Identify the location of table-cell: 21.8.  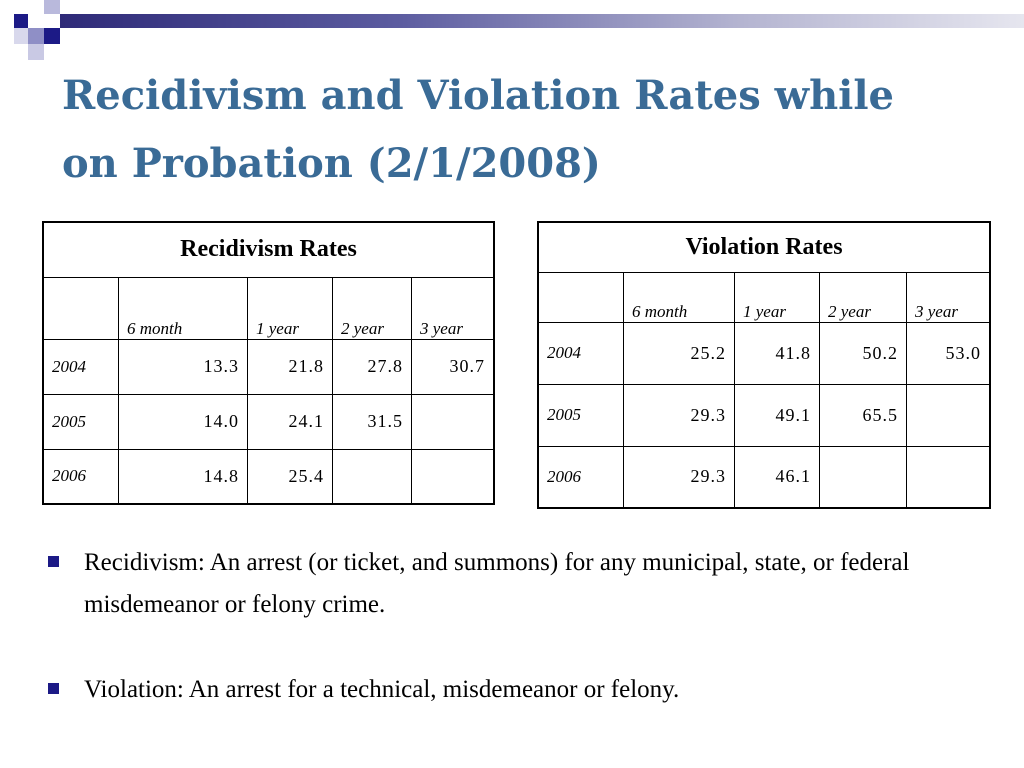
(290, 366).